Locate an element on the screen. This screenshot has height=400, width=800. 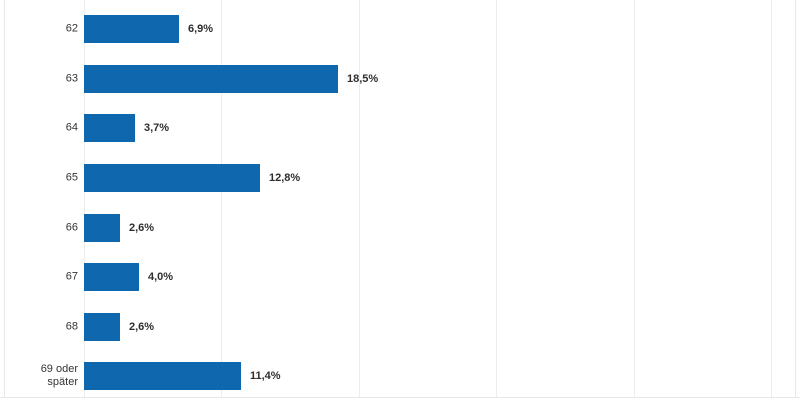
gridline-40pct is located at coordinates (634, 198).